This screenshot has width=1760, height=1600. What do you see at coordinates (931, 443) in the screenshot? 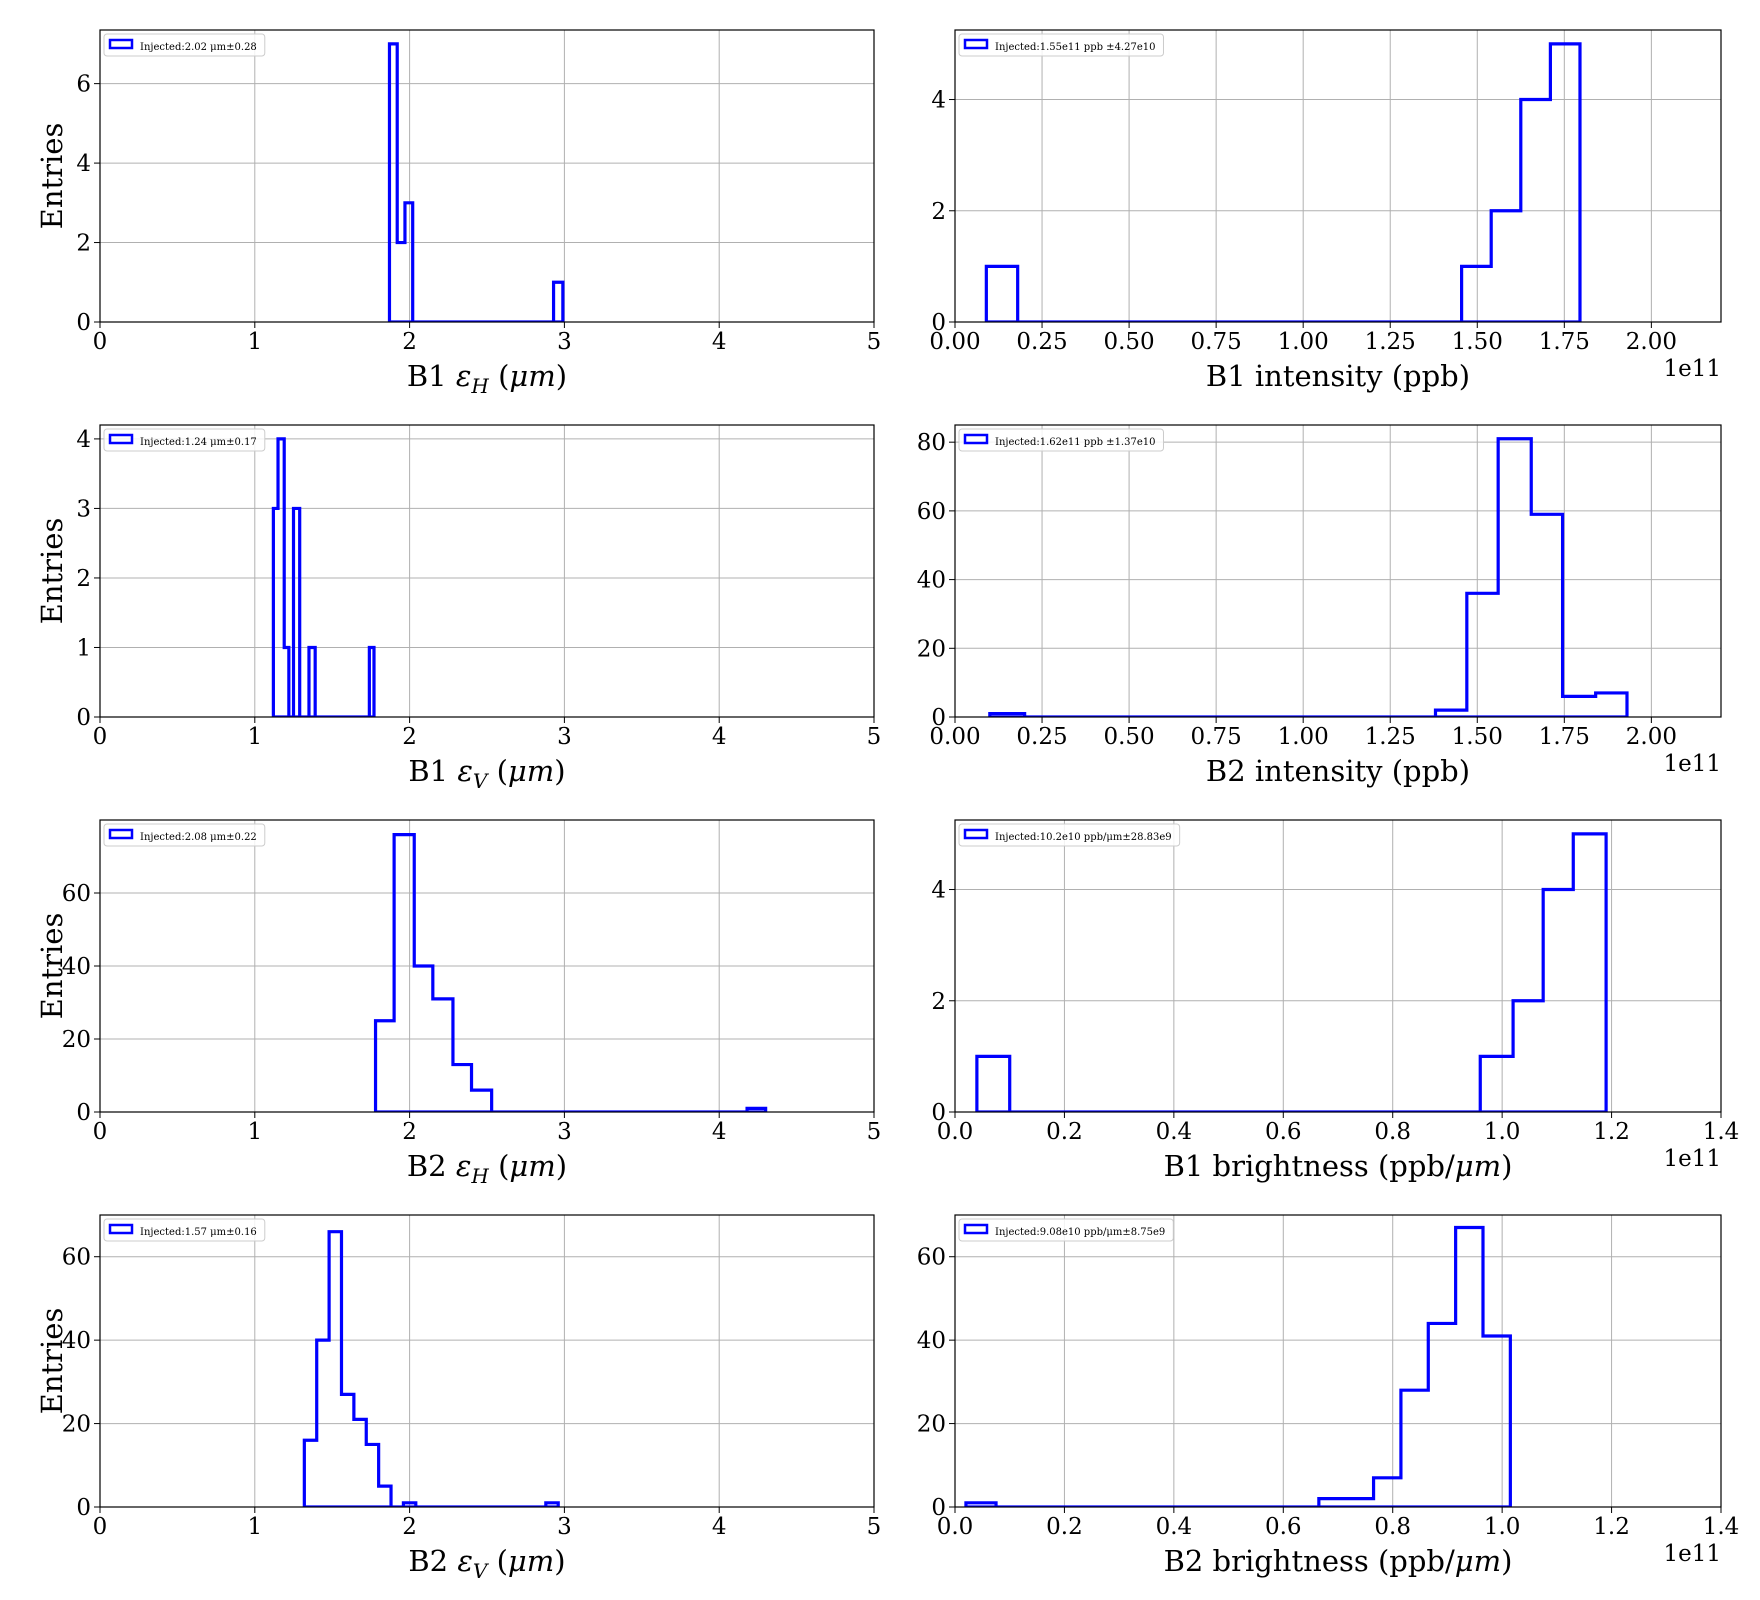
I see `y-tick-label: 80` at bounding box center [931, 443].